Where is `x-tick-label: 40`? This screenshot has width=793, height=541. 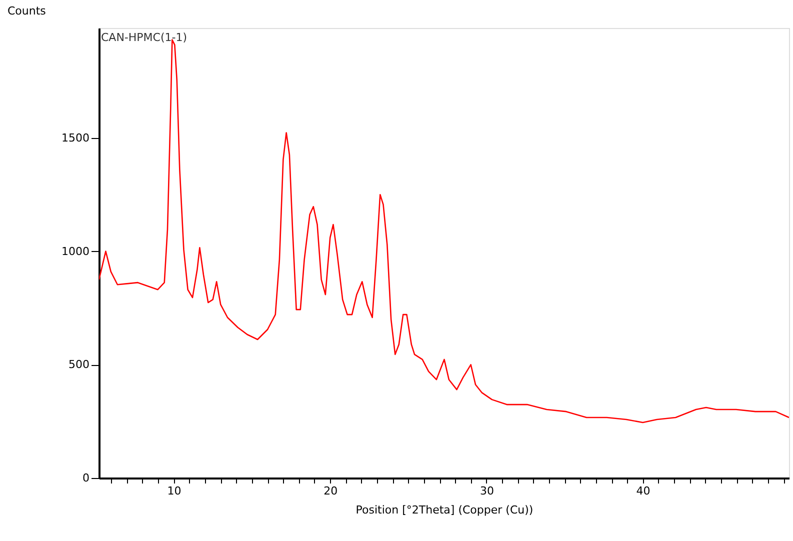 x-tick-label: 40 is located at coordinates (643, 491).